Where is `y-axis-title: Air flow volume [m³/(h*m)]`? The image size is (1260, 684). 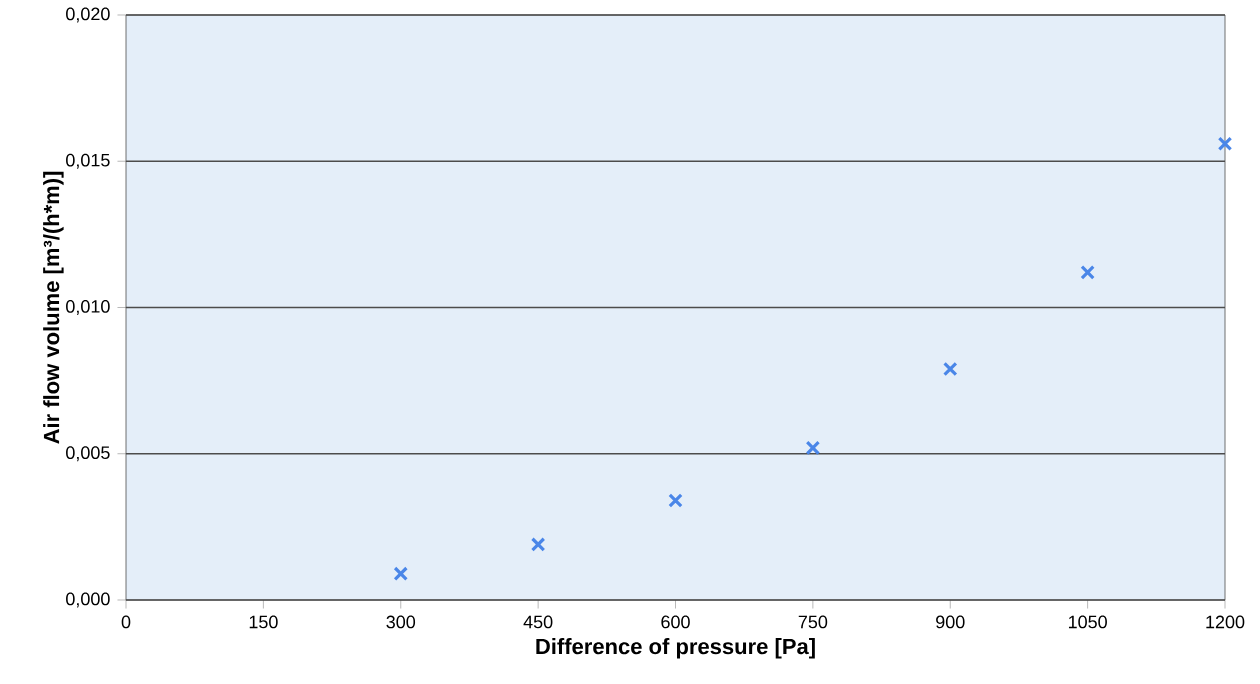
y-axis-title: Air flow volume [m³/(h*m)] is located at coordinates (53, 307).